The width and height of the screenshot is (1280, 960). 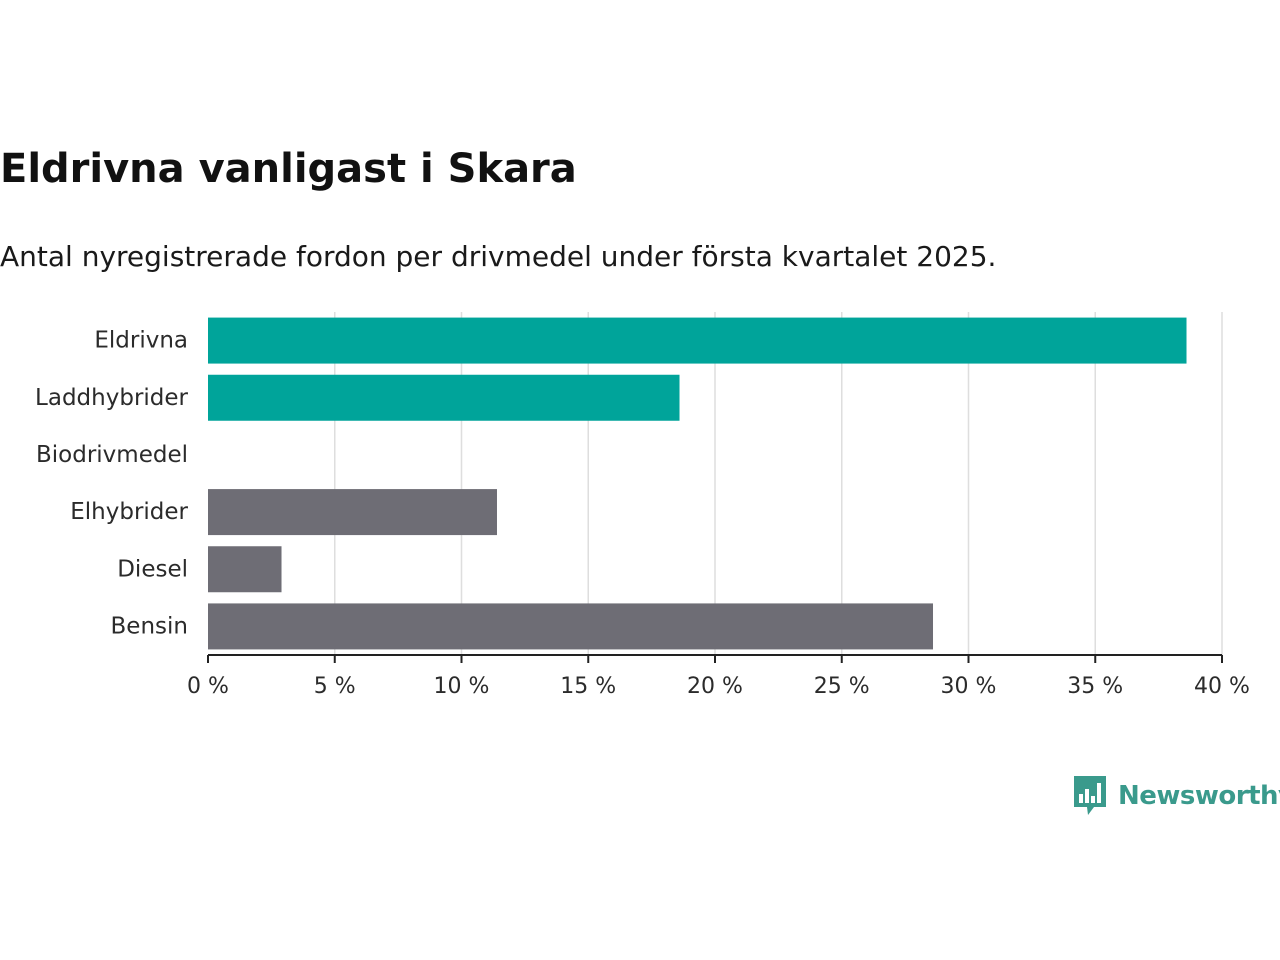 I want to click on x-tick-label: 35 %, so click(x=1095, y=686).